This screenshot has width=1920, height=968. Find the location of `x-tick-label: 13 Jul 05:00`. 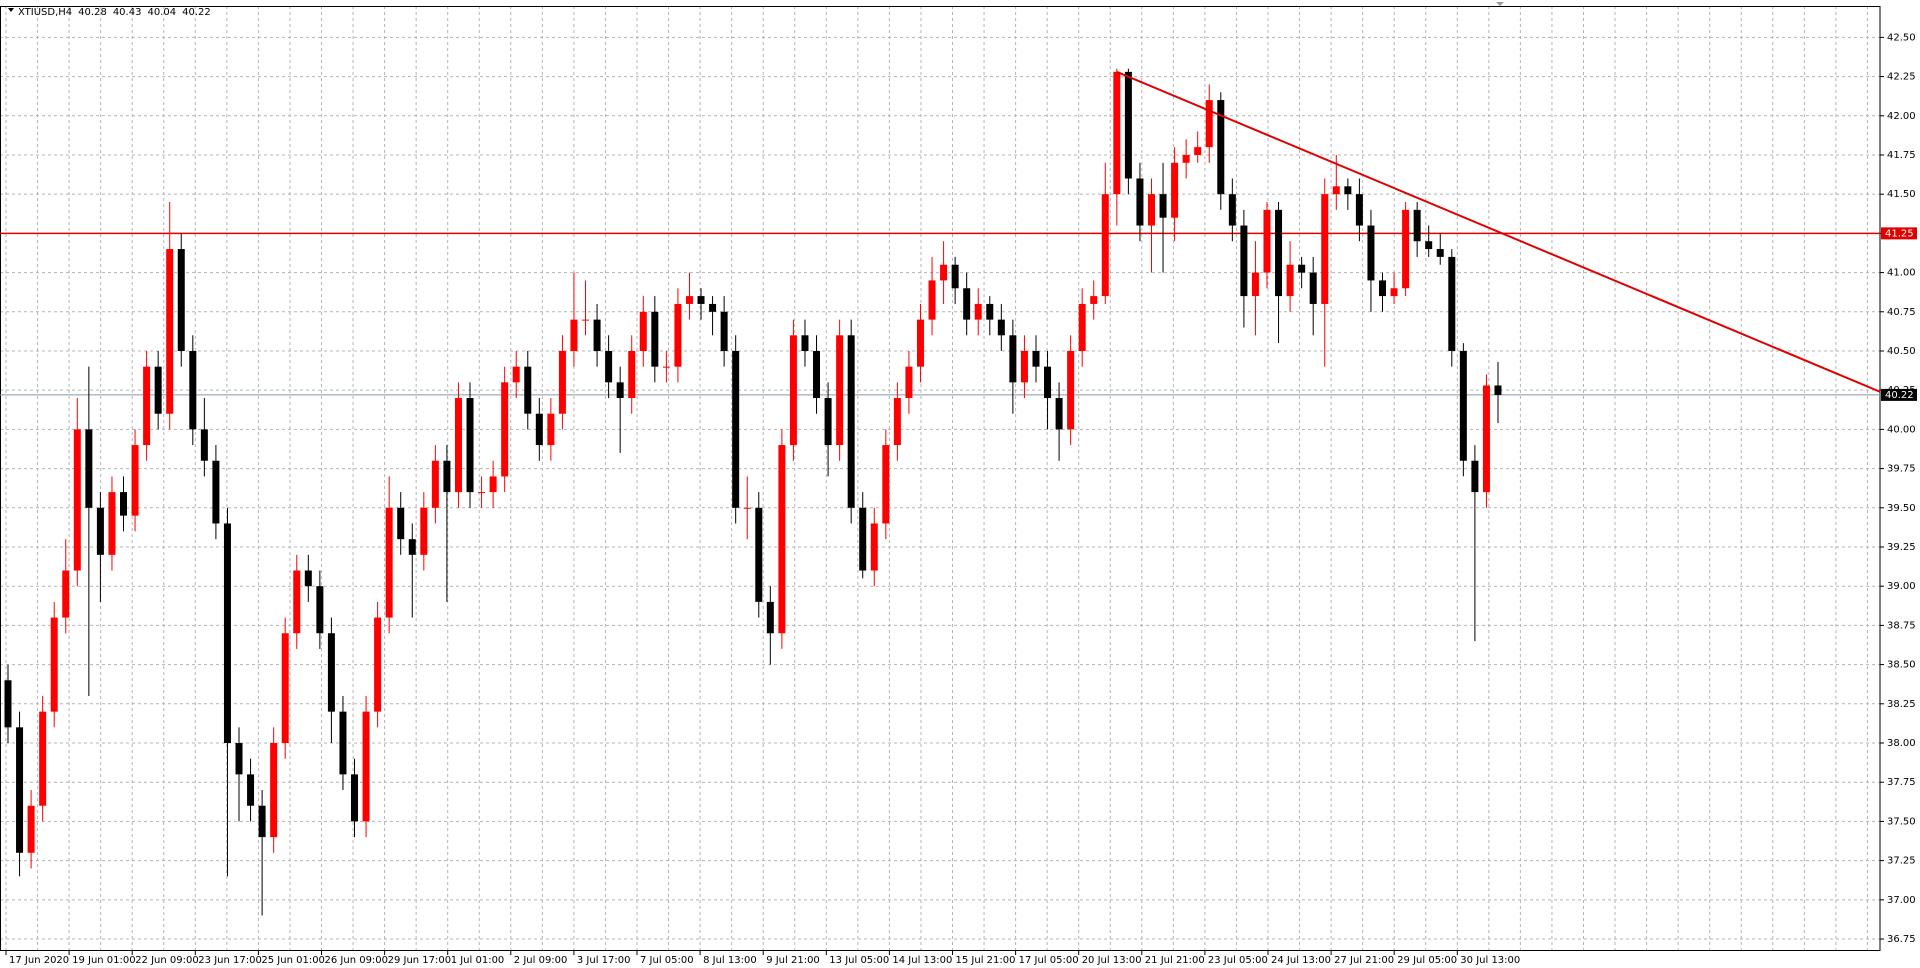

x-tick-label: 13 Jul 05:00 is located at coordinates (859, 960).